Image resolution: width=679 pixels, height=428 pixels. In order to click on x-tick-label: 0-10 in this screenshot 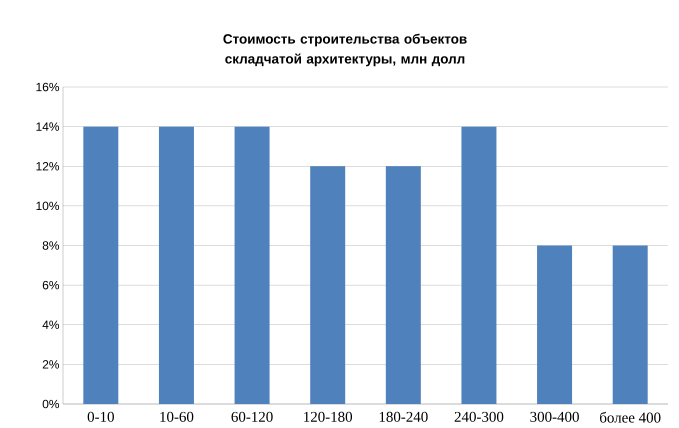, I will do `click(101, 417)`.